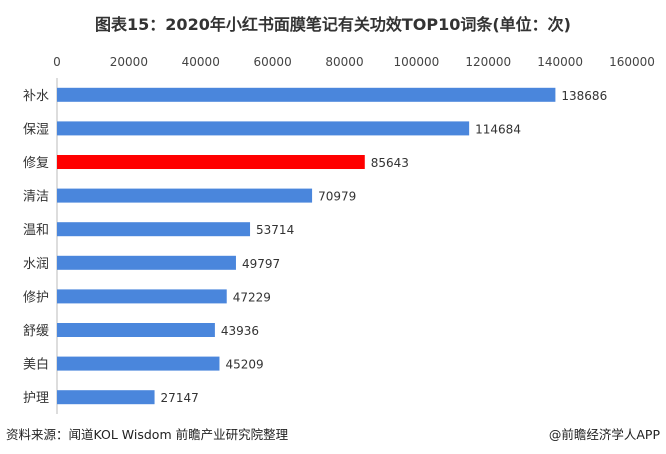 This screenshot has height=454, width=666. I want to click on y-category-label: 修护, so click(36, 297).